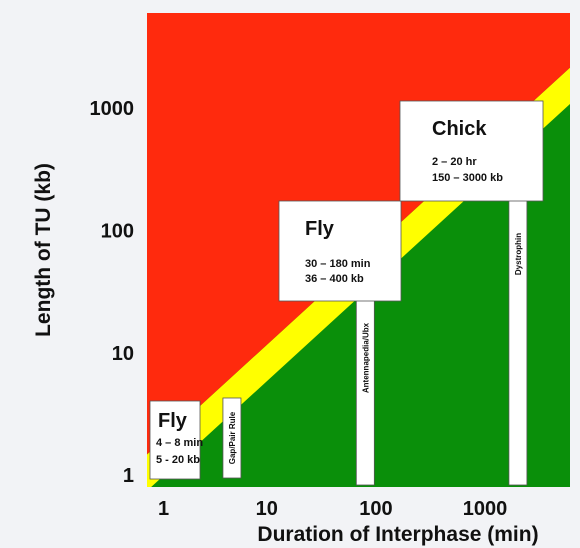 This screenshot has width=580, height=548. What do you see at coordinates (397, 534) in the screenshot?
I see `x-axis-title: Duration of Interphase (min)` at bounding box center [397, 534].